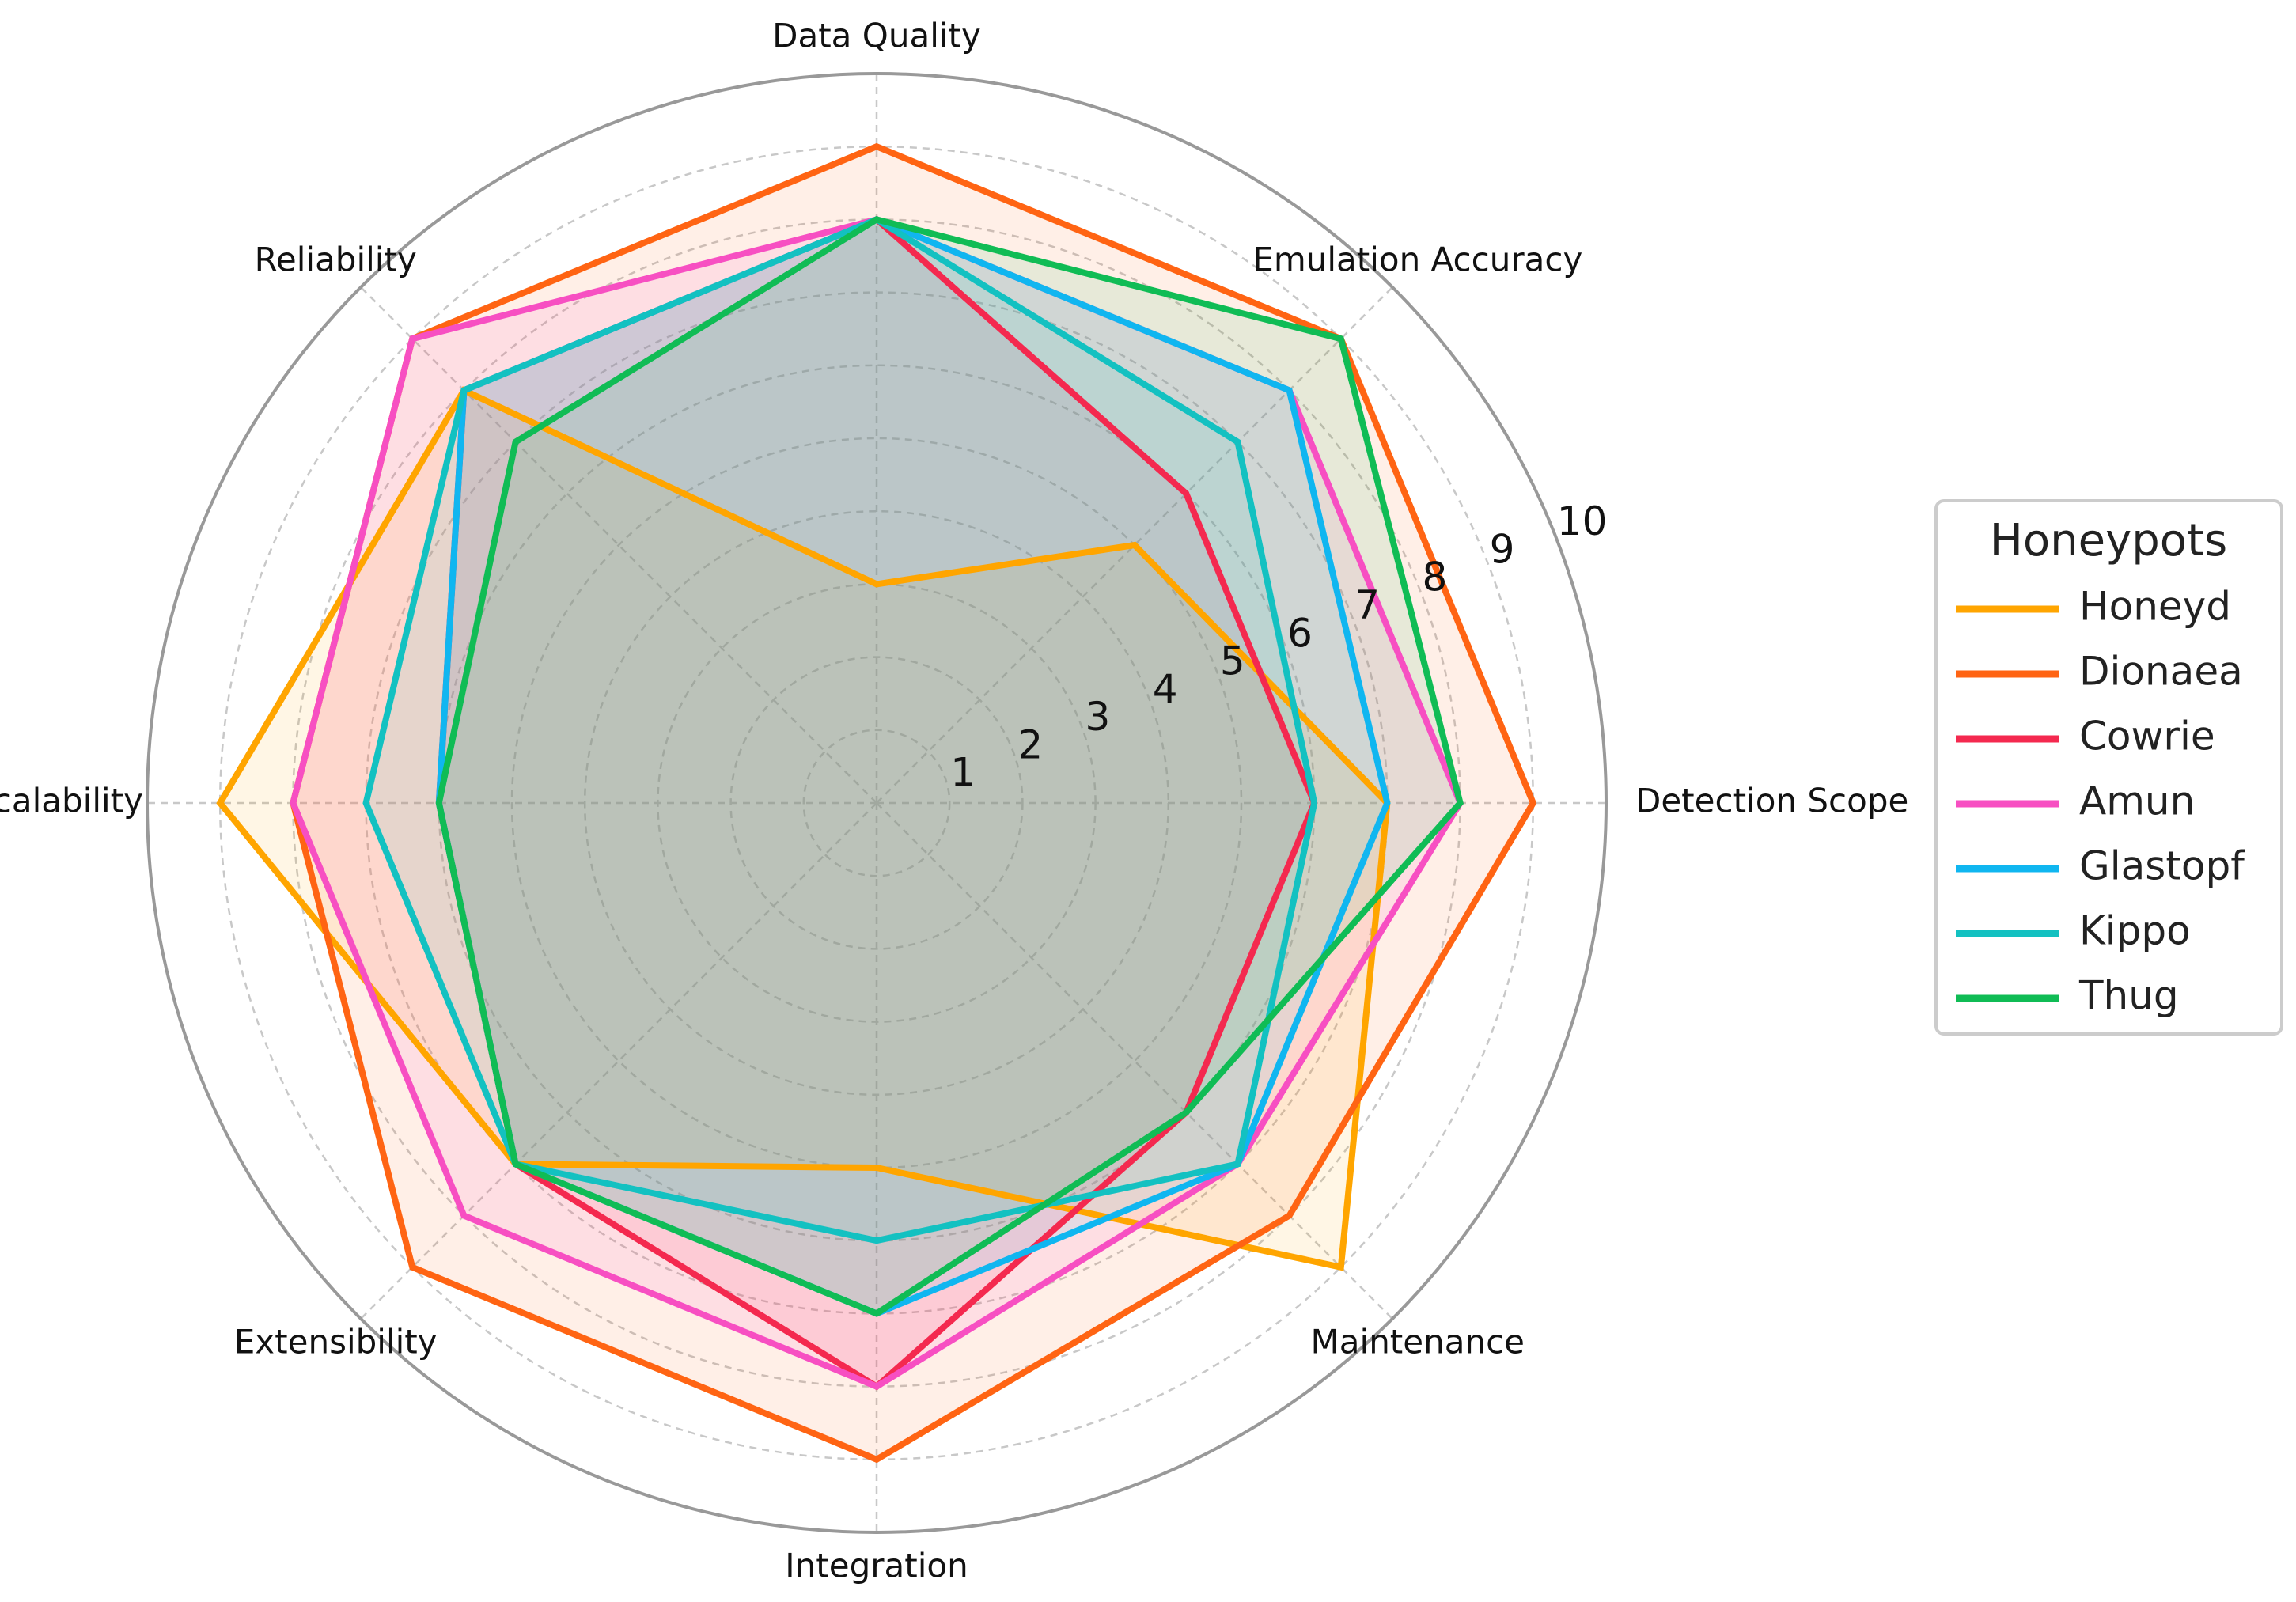 The image size is (2296, 1602). I want to click on legend-frame, so click(2109, 768).